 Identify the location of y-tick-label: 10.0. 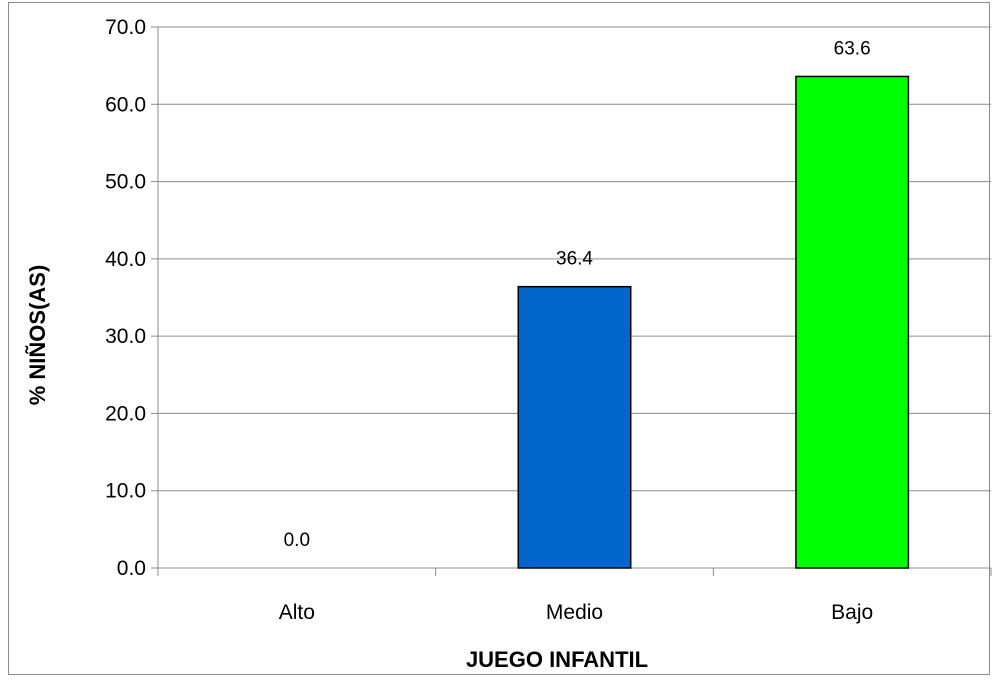
(125, 491).